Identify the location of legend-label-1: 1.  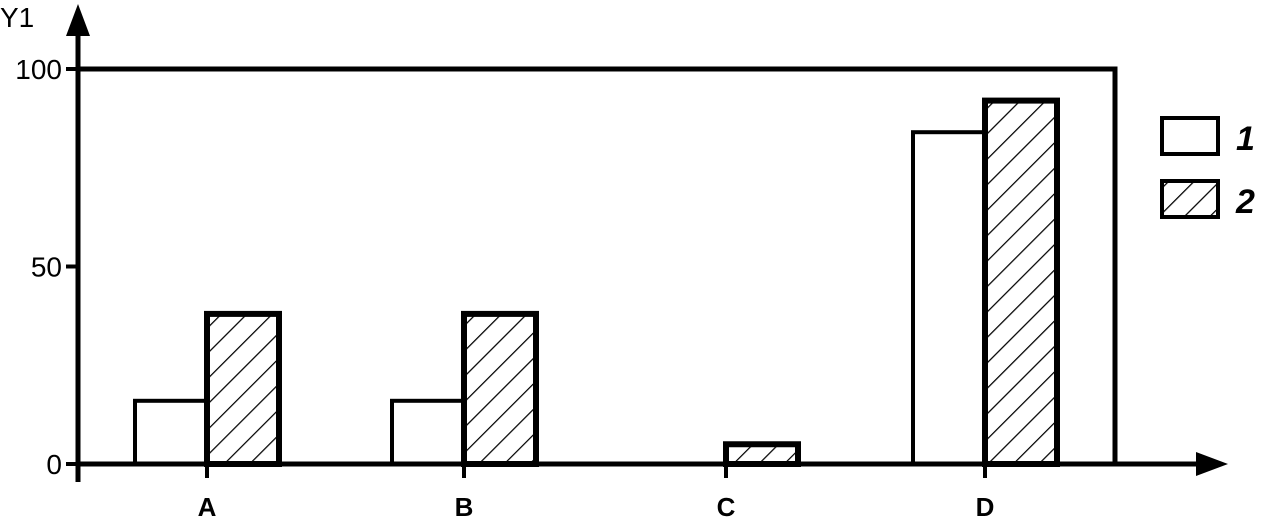
(1245, 139).